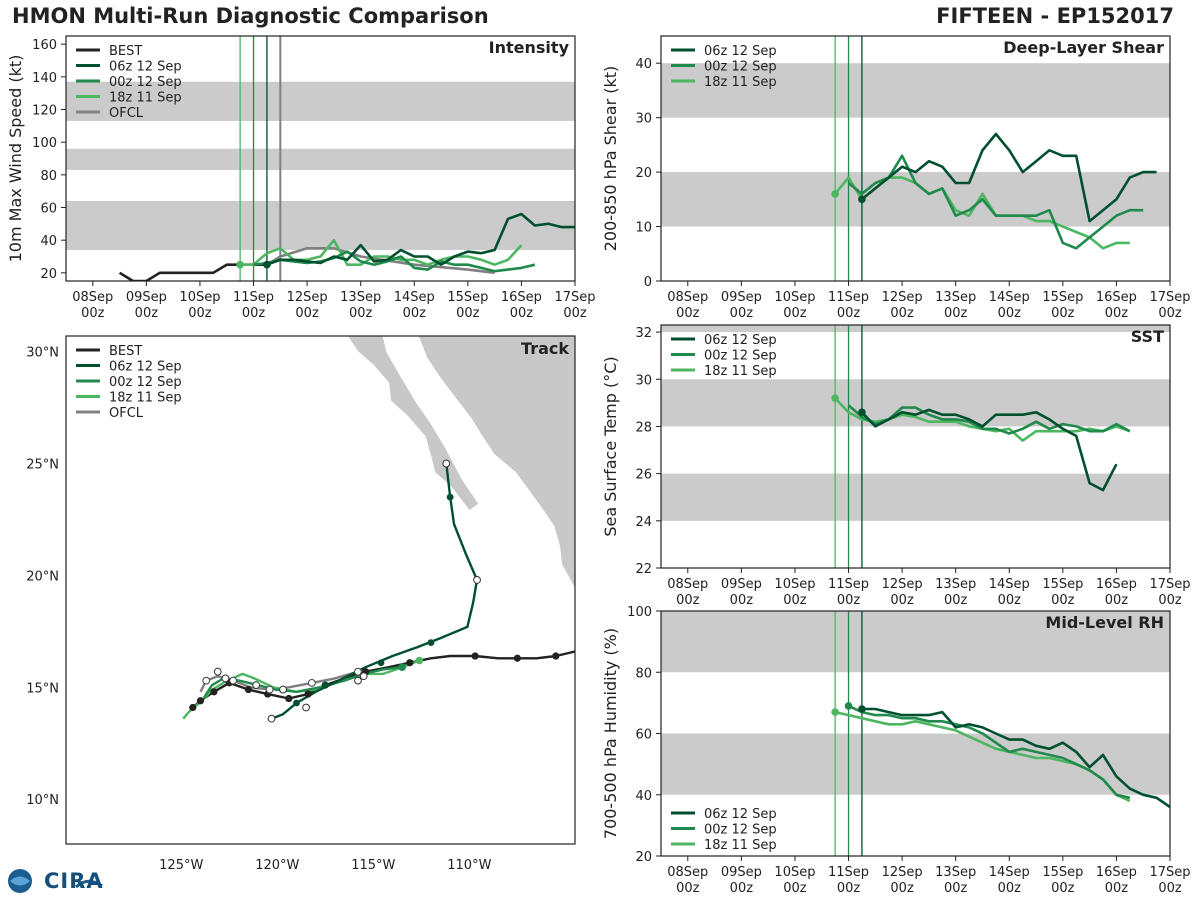 Image resolution: width=1200 pixels, height=900 pixels. Describe the element at coordinates (1055, 16) in the screenshot. I see `storm-id: FIFTEEN - EP152017` at that location.